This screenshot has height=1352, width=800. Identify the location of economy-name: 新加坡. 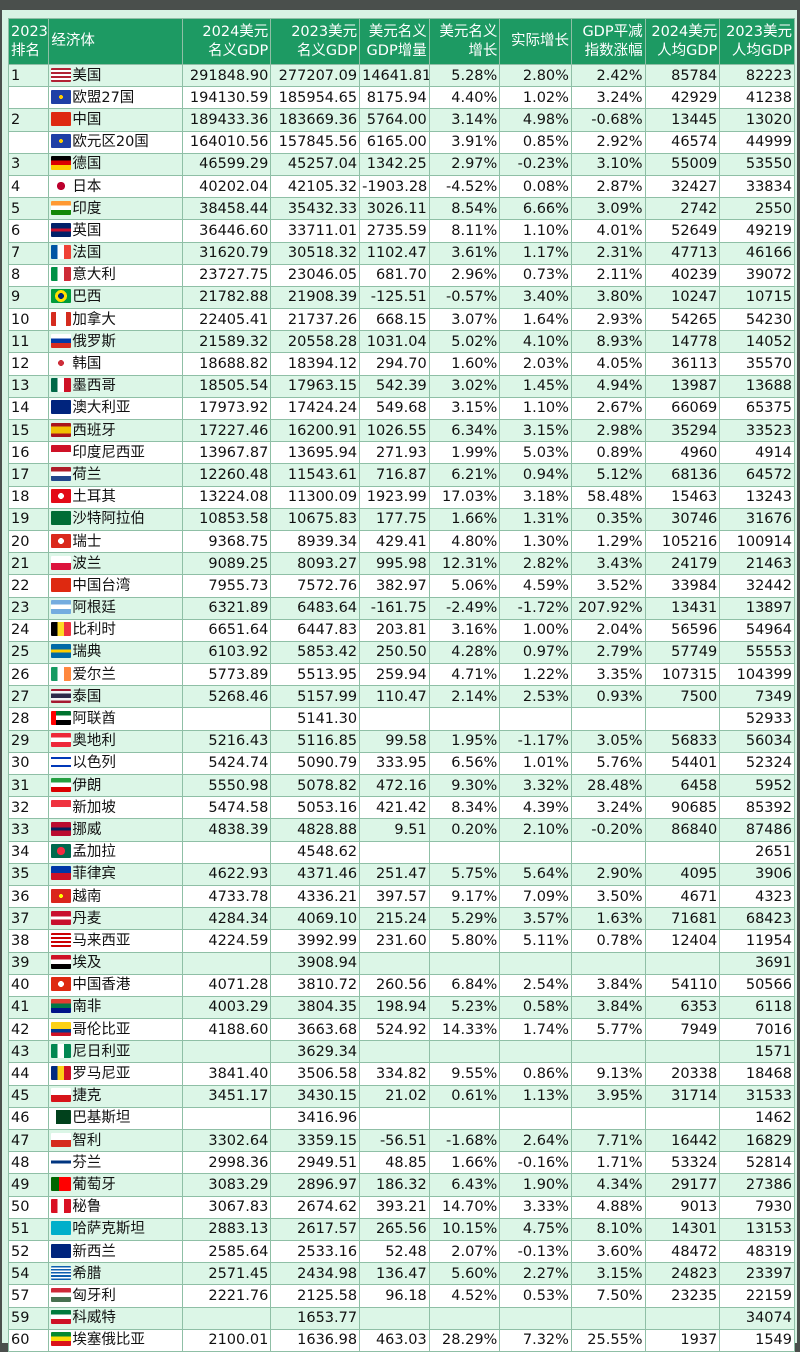
(94, 807).